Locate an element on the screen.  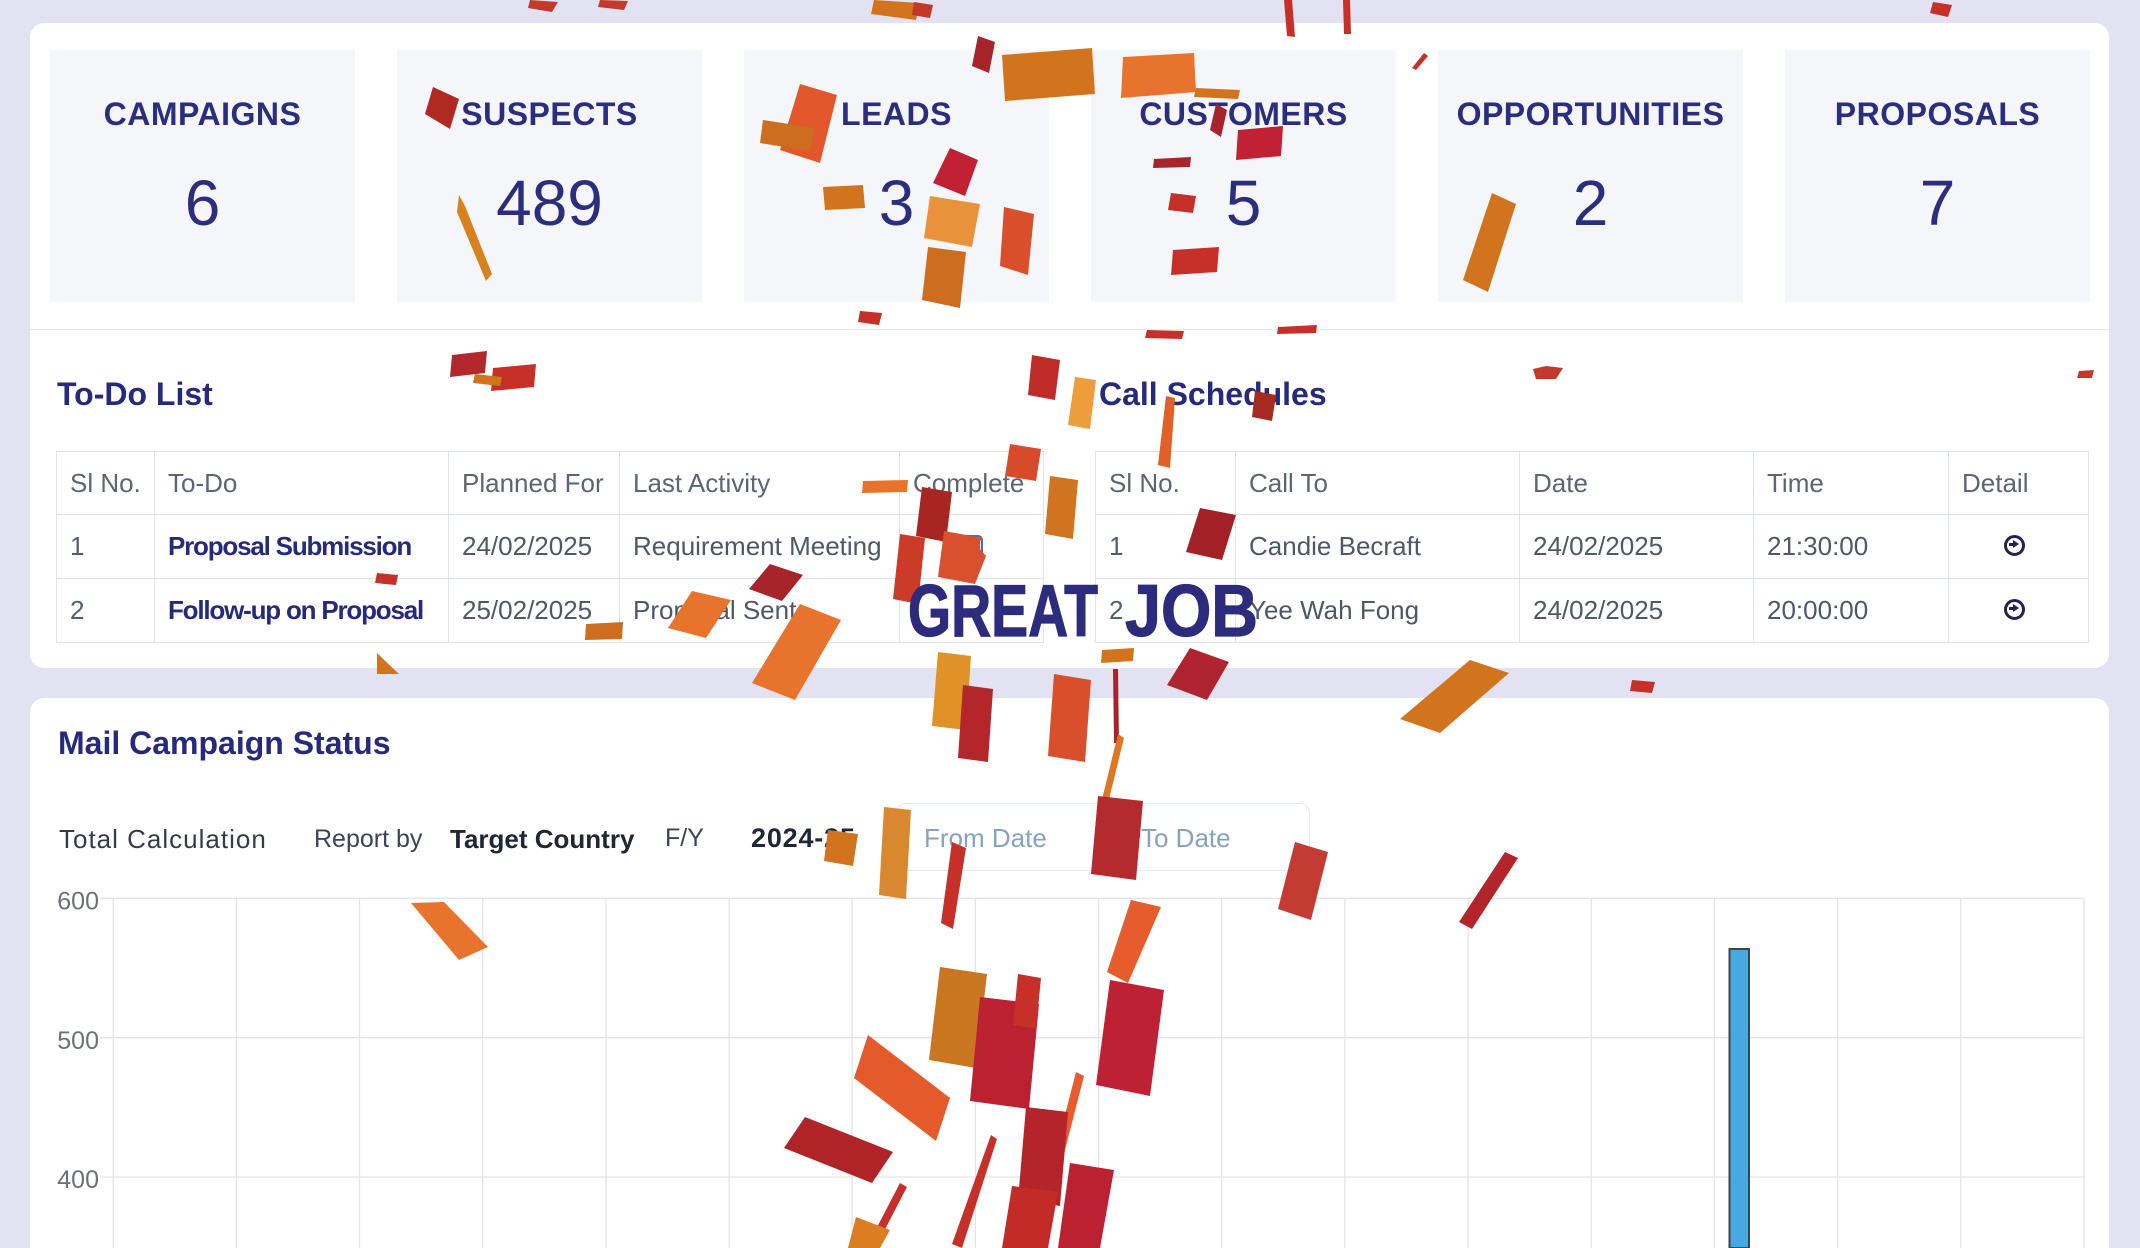
svg-text: 400 is located at coordinates (78, 1180).